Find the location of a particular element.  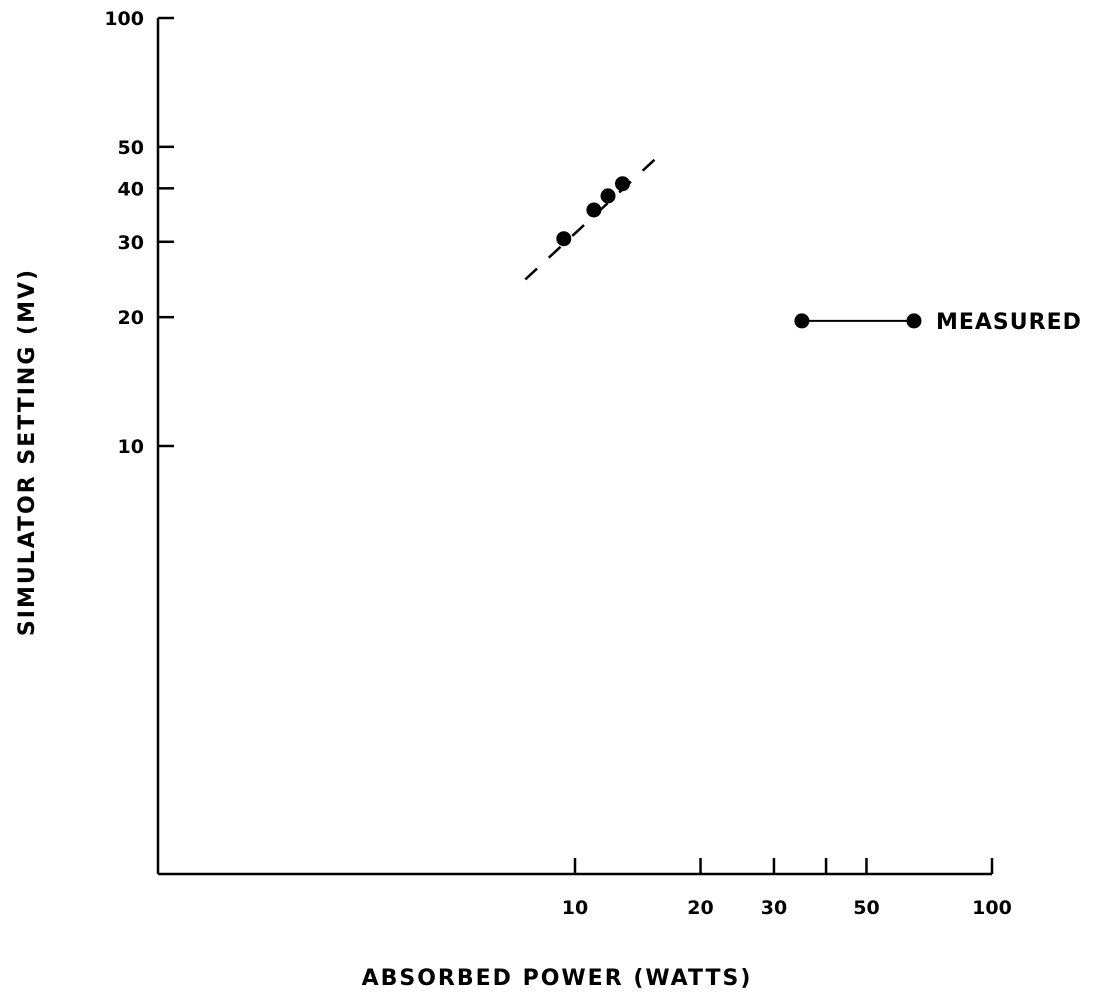

x-tick-label: 10 is located at coordinates (575, 908).